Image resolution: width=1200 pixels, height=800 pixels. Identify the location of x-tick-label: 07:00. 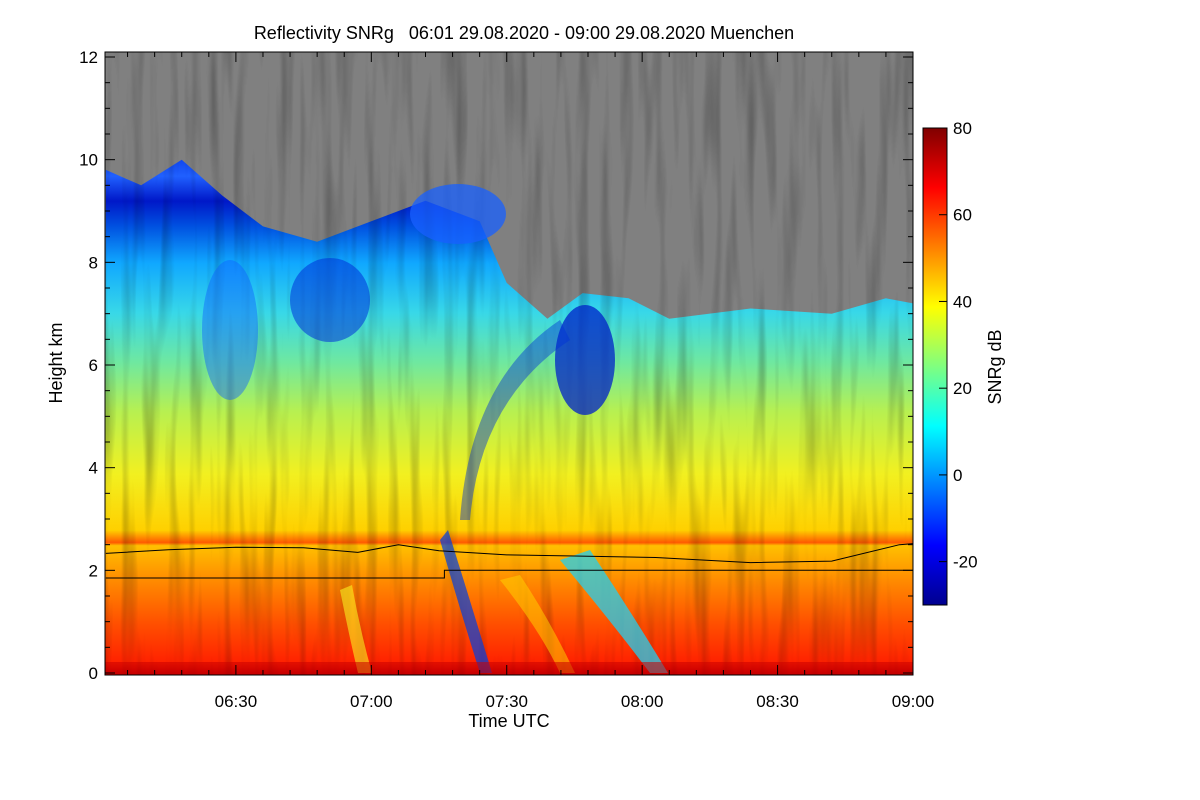
(371, 701).